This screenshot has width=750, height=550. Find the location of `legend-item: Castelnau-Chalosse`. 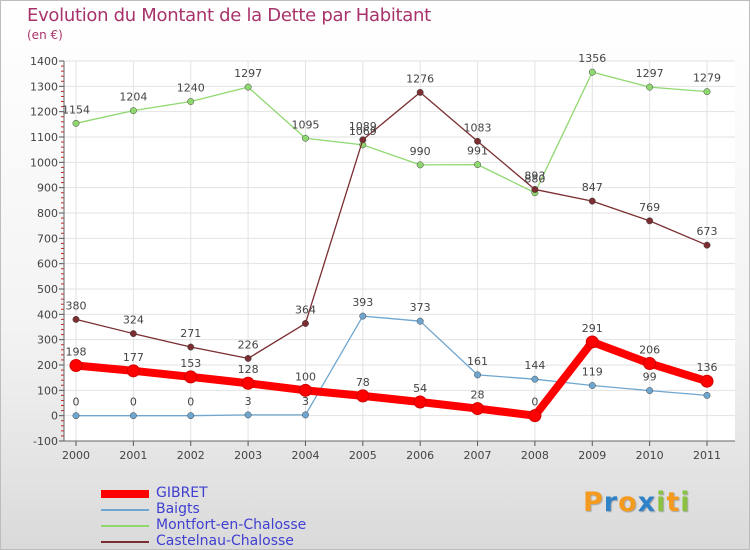

legend-item: Castelnau-Chalosse is located at coordinates (241, 541).